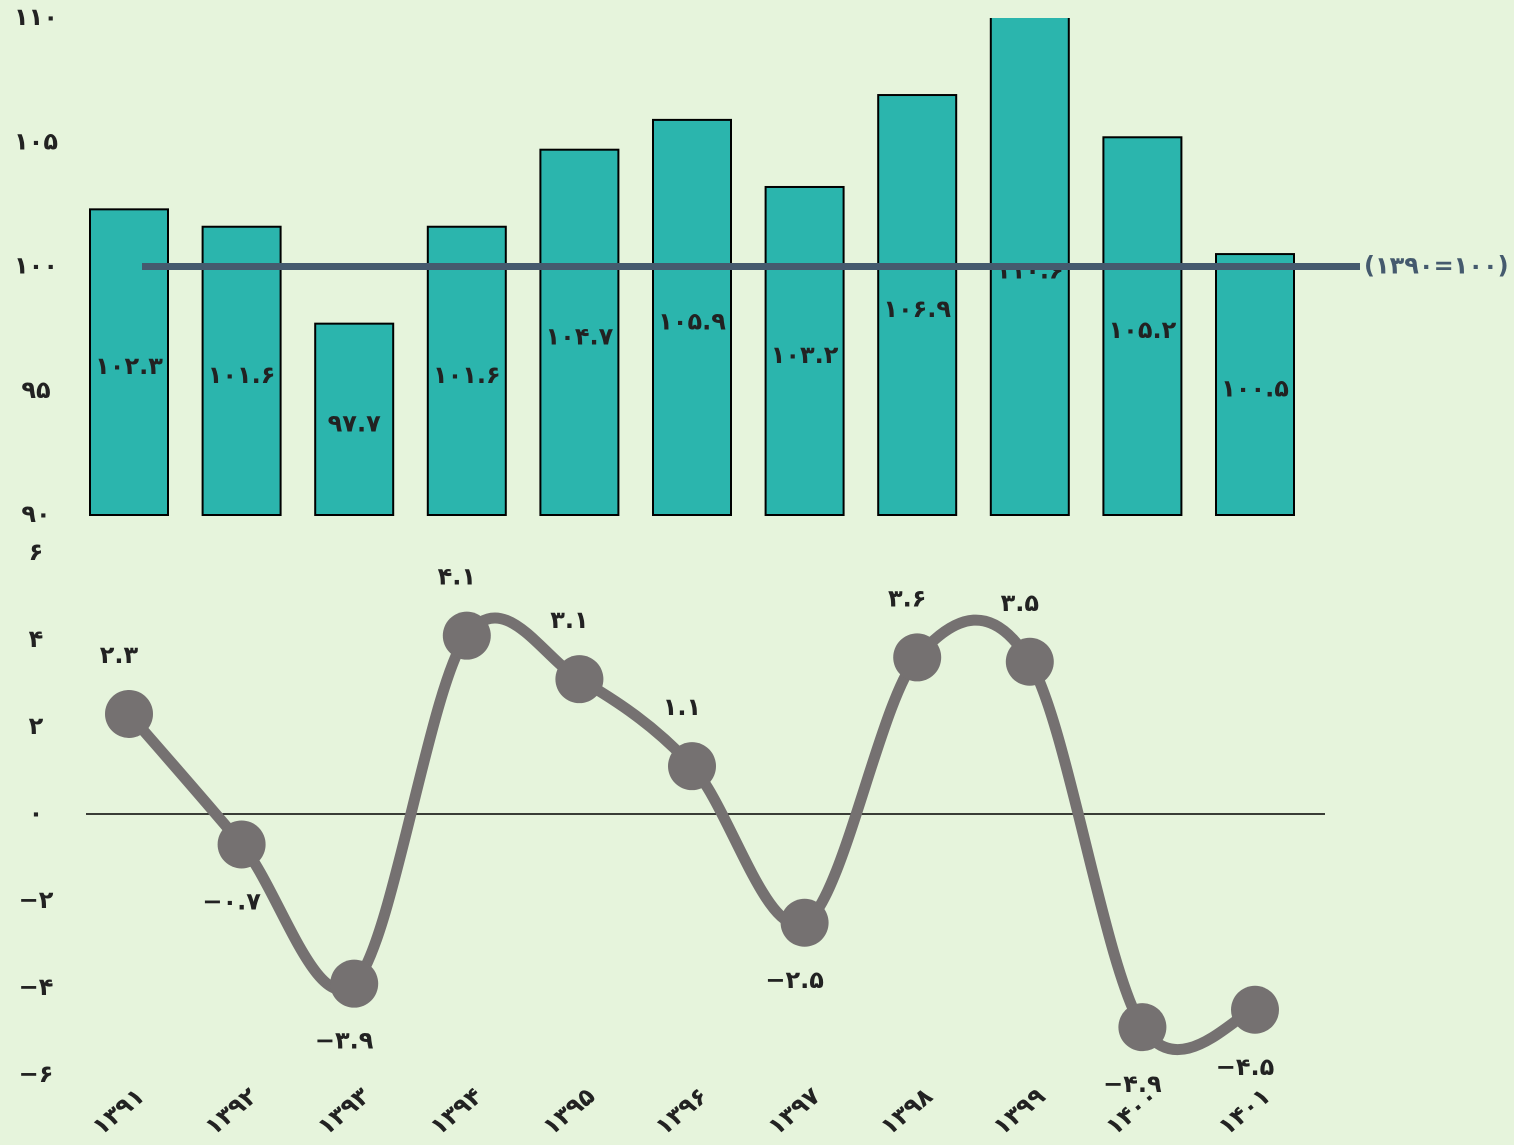 This screenshot has height=1145, width=1514. What do you see at coordinates (692, 321) in the screenshot?
I see `bar-value-label: ۱۰۵.۹` at bounding box center [692, 321].